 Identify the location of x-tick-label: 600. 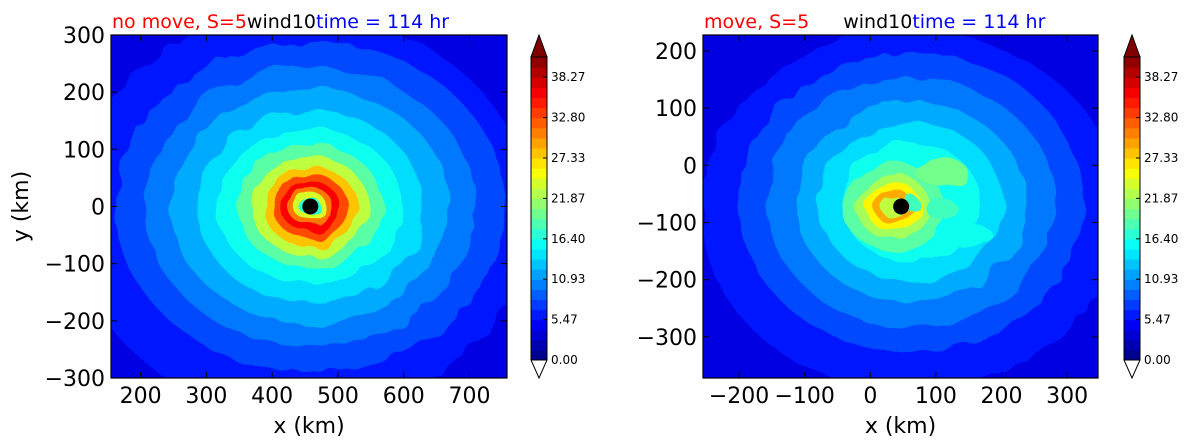
(404, 396).